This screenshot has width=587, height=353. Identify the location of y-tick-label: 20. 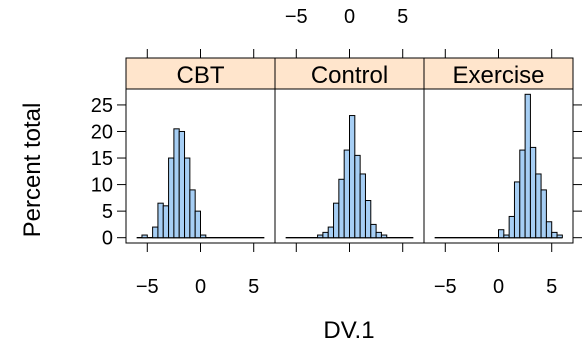
(102, 132).